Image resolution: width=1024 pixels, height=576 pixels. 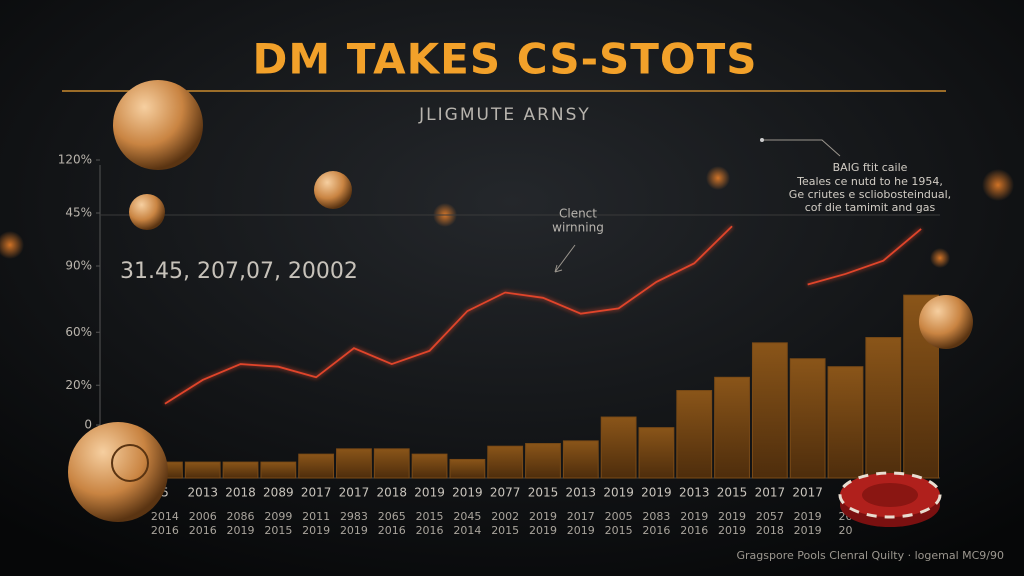 I want to click on x-sublabel: 2057, so click(x=770, y=516).